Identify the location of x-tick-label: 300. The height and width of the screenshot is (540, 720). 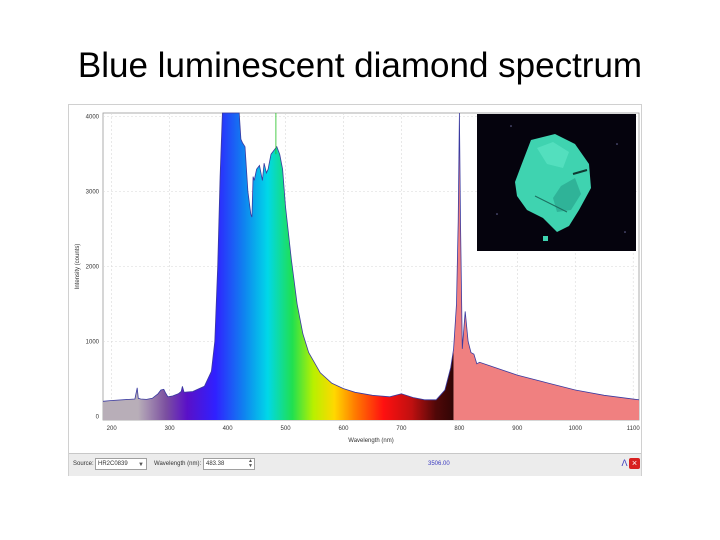
(170, 429).